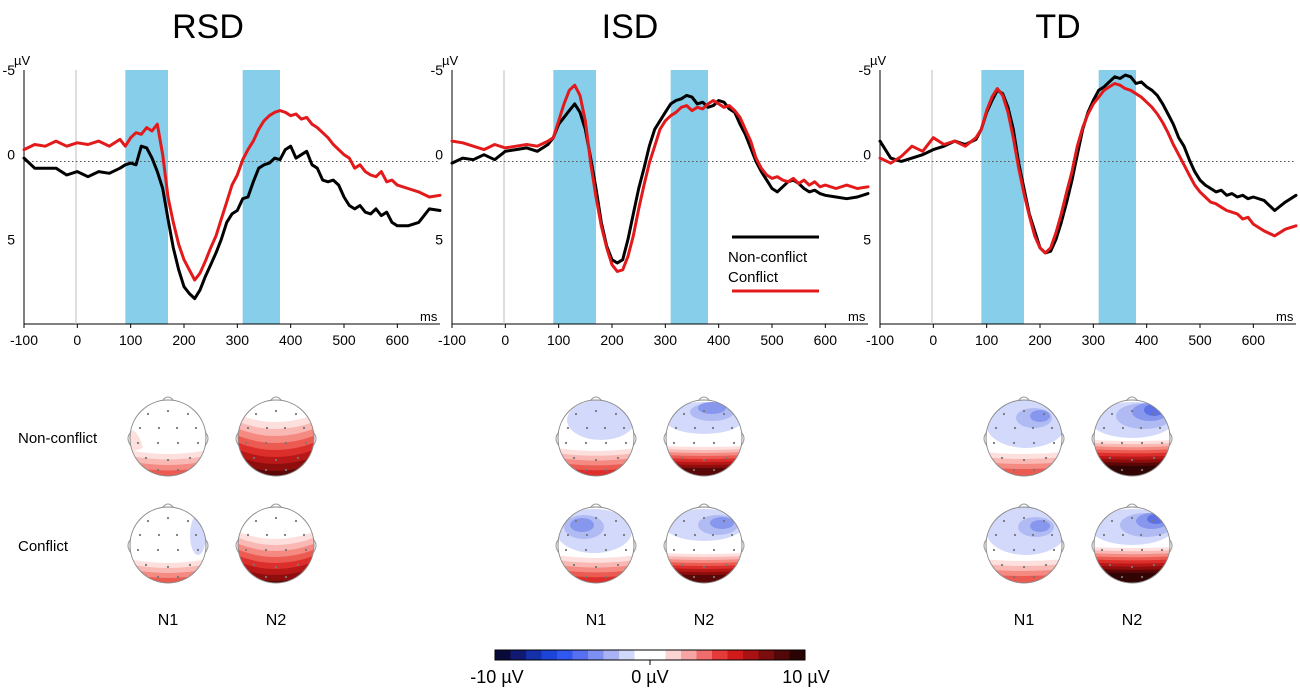  Describe the element at coordinates (276, 620) in the screenshot. I see `component-label-rsd-n2: N2` at that location.